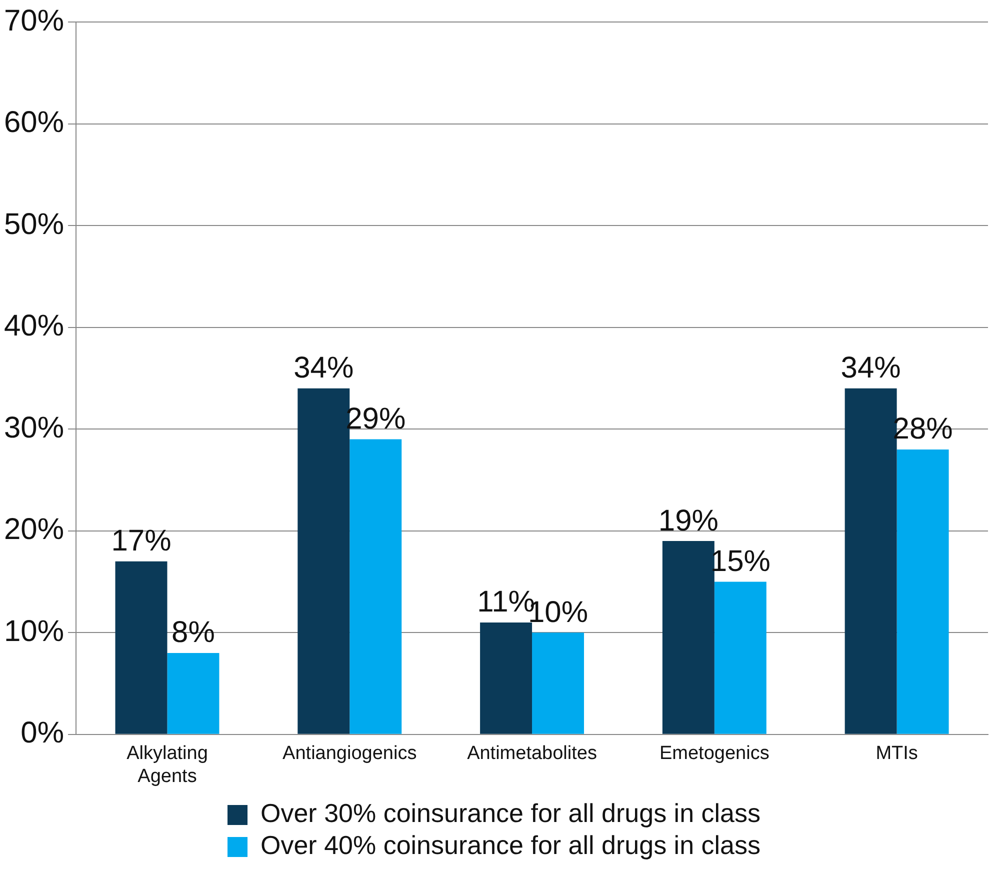 The image size is (992, 870). Describe the element at coordinates (510, 813) in the screenshot. I see `legend-label: Over 30% coinsurance for all drugs in class` at that location.